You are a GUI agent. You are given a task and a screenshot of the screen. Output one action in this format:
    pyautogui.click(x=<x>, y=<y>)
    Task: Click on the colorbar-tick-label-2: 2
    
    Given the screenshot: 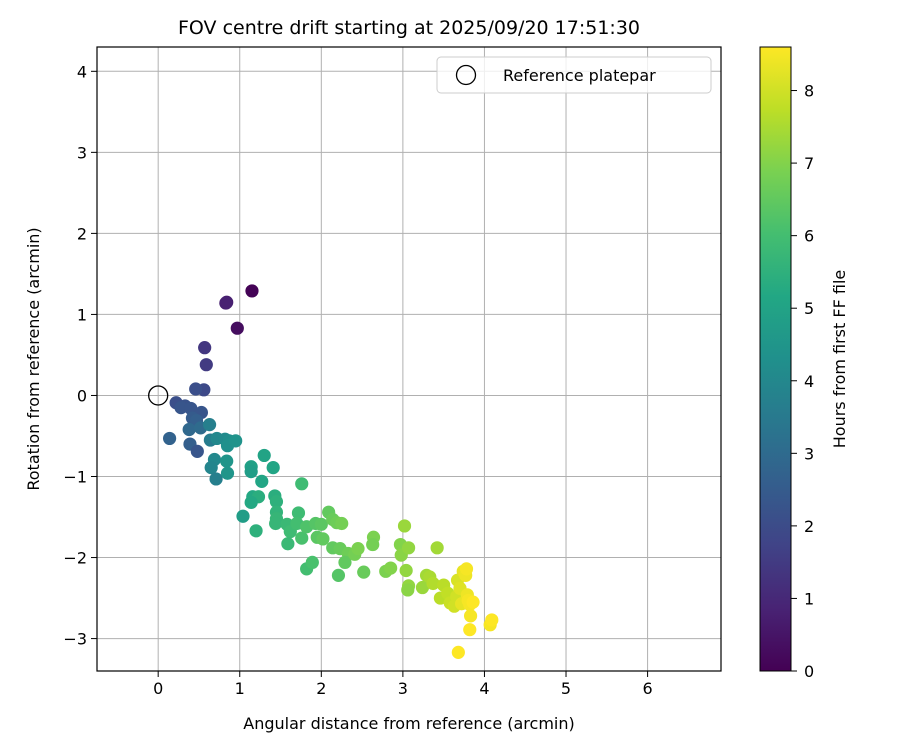 What is the action you would take?
    pyautogui.click(x=809, y=526)
    